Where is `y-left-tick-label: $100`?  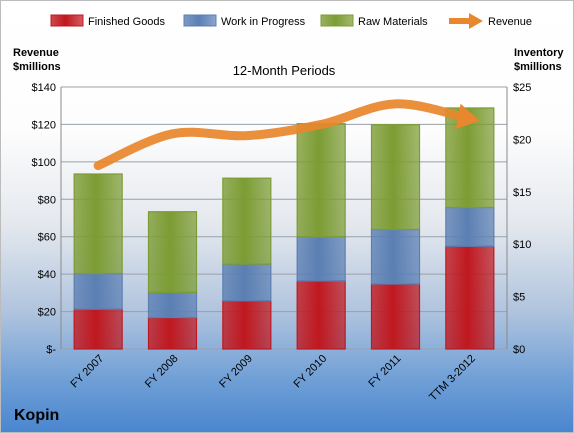 y-left-tick-label: $100 is located at coordinates (44, 163).